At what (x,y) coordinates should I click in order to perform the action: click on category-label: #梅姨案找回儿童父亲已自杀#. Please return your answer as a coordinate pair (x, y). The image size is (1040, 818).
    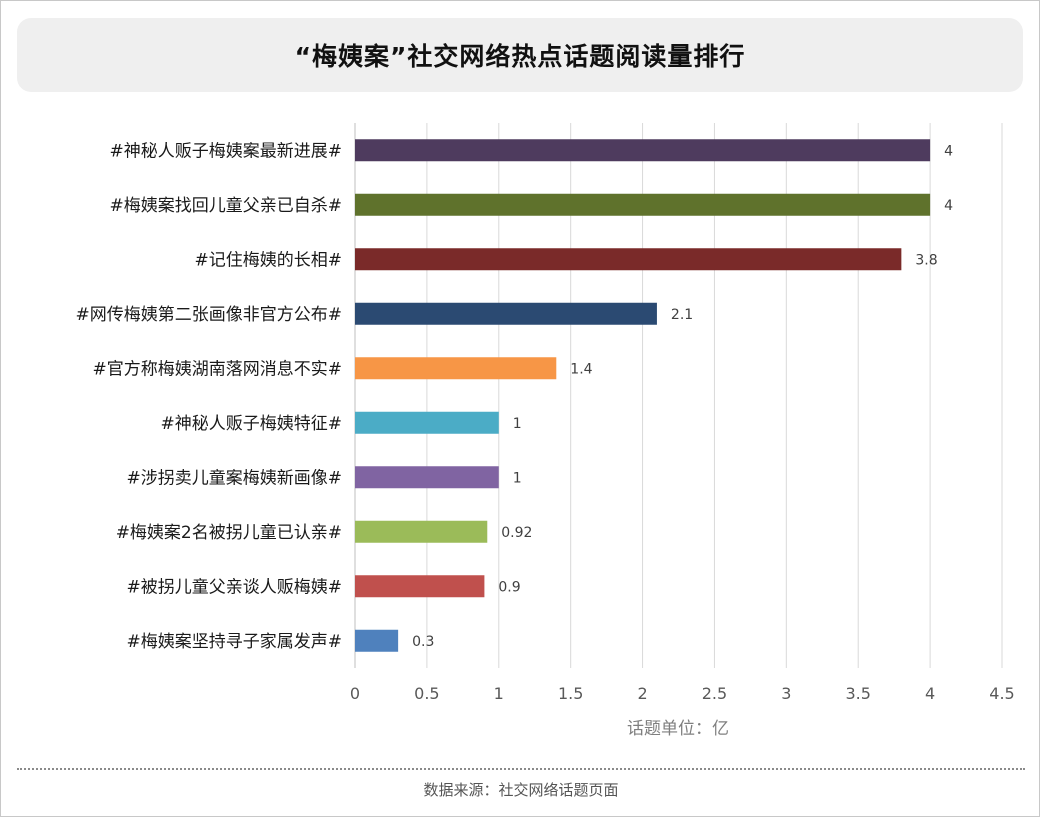
    Looking at the image, I should click on (226, 206).